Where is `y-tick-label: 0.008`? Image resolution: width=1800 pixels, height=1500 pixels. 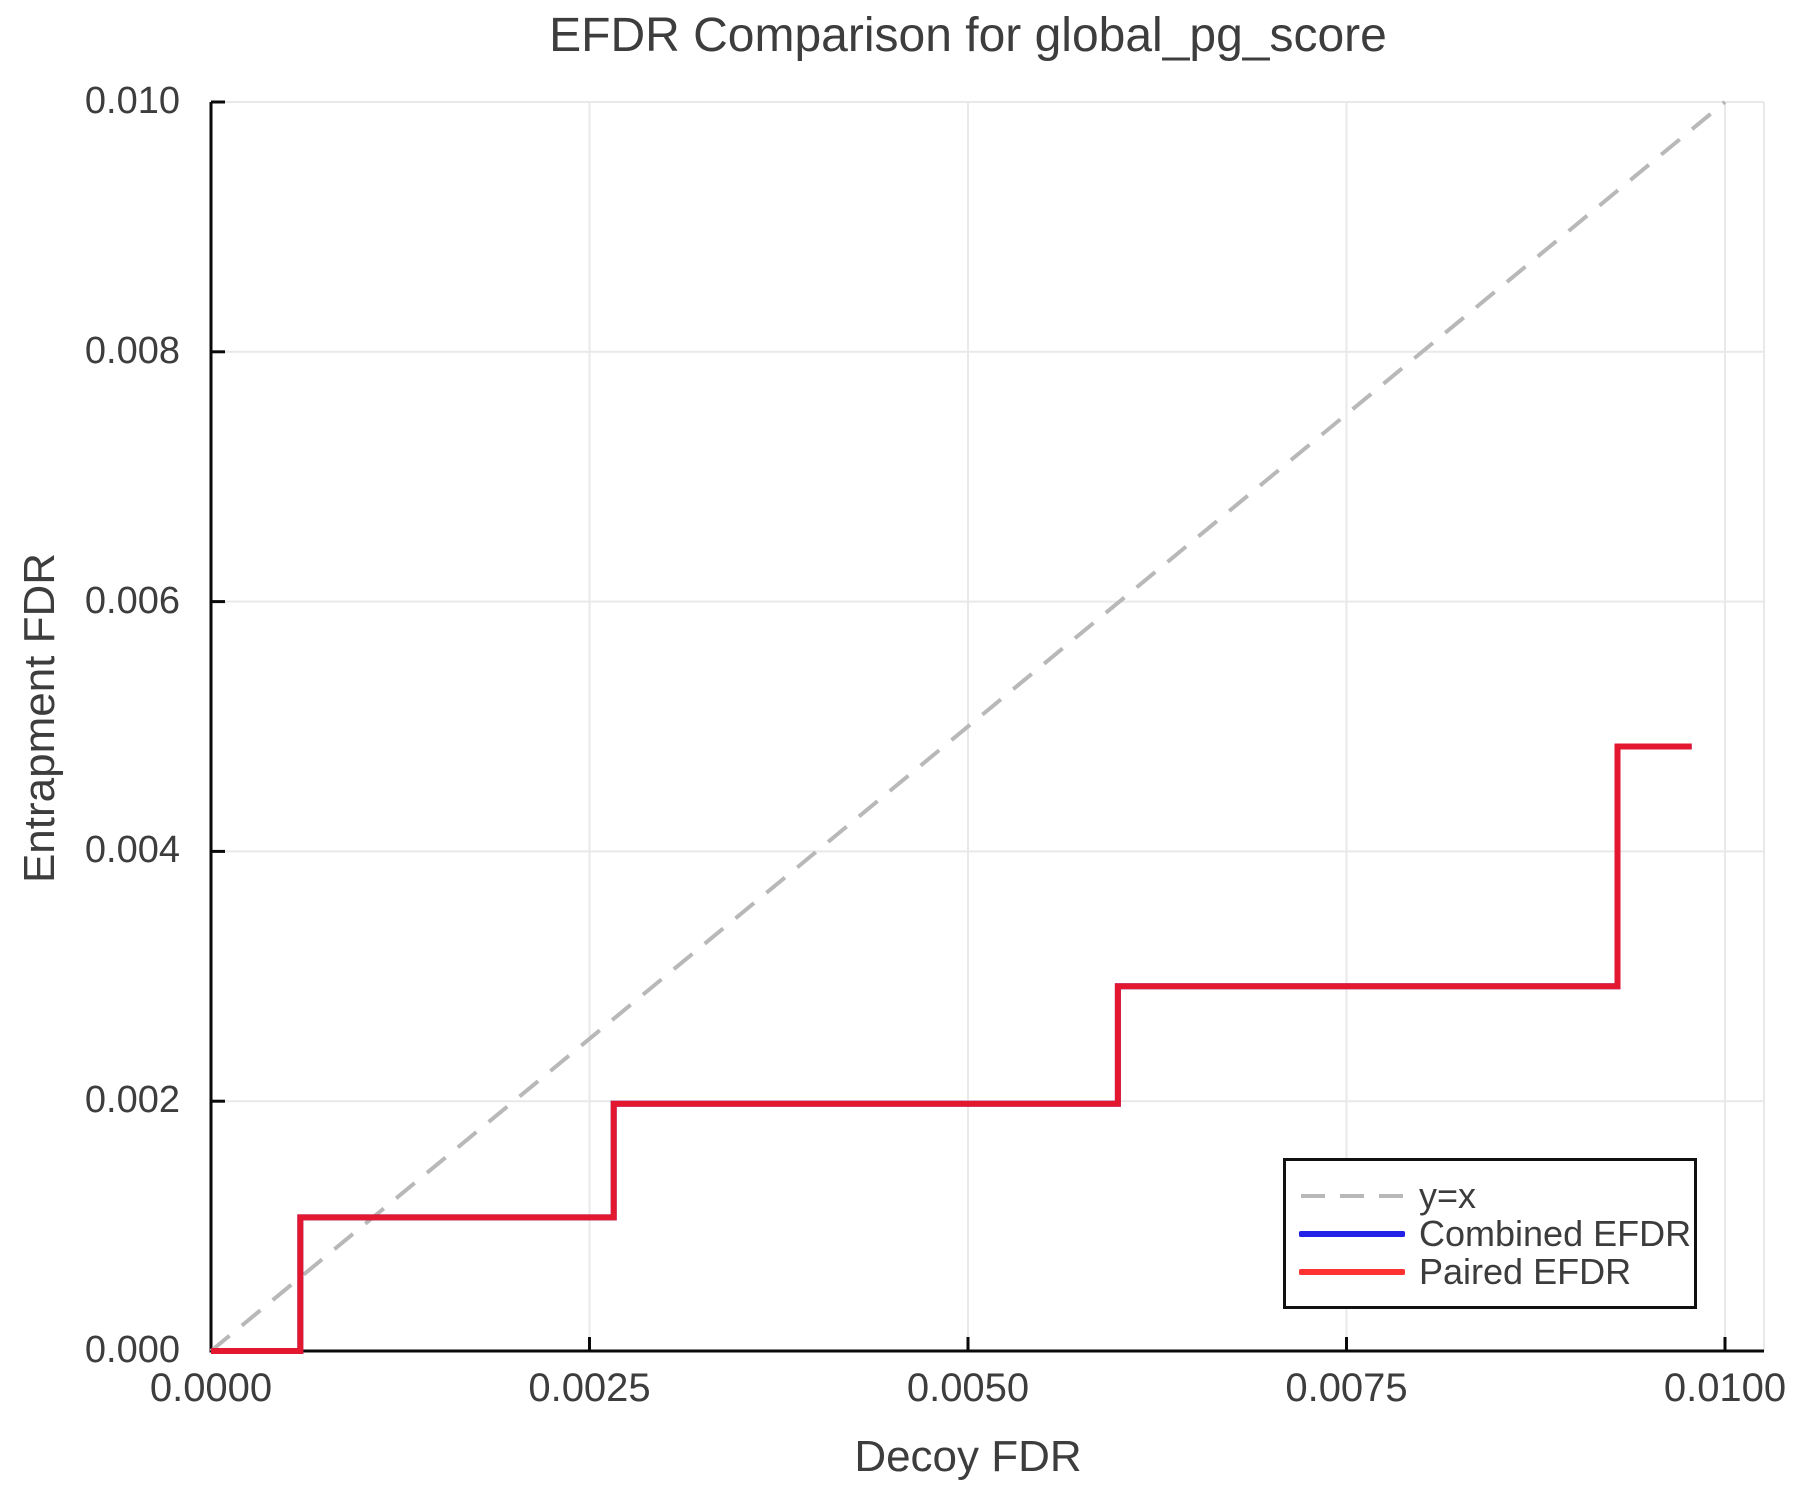
y-tick-label: 0.008 is located at coordinates (132, 350).